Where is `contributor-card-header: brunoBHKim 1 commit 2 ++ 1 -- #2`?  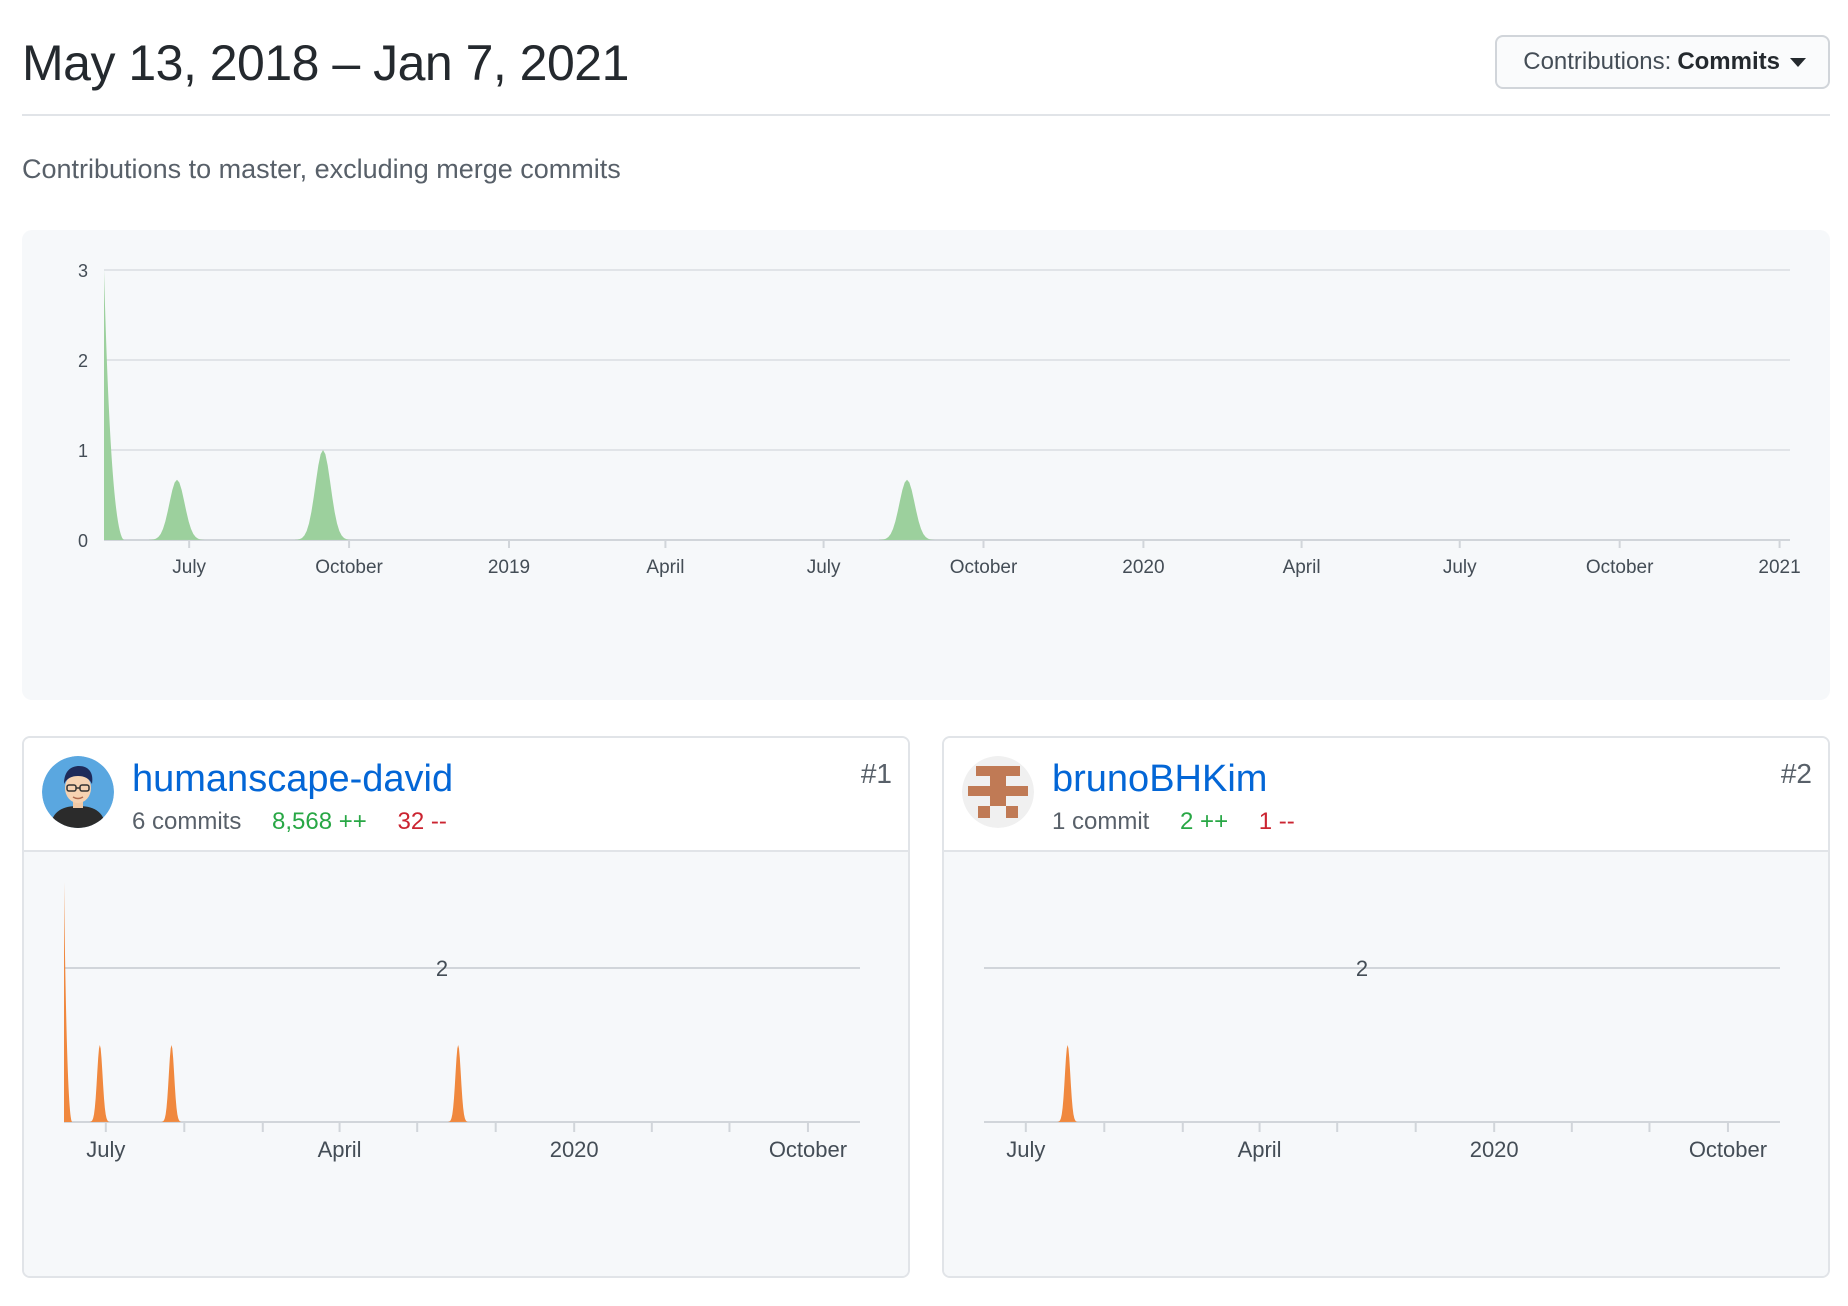 contributor-card-header: brunoBHKim 1 commit 2 ++ 1 -- #2 is located at coordinates (1386, 795).